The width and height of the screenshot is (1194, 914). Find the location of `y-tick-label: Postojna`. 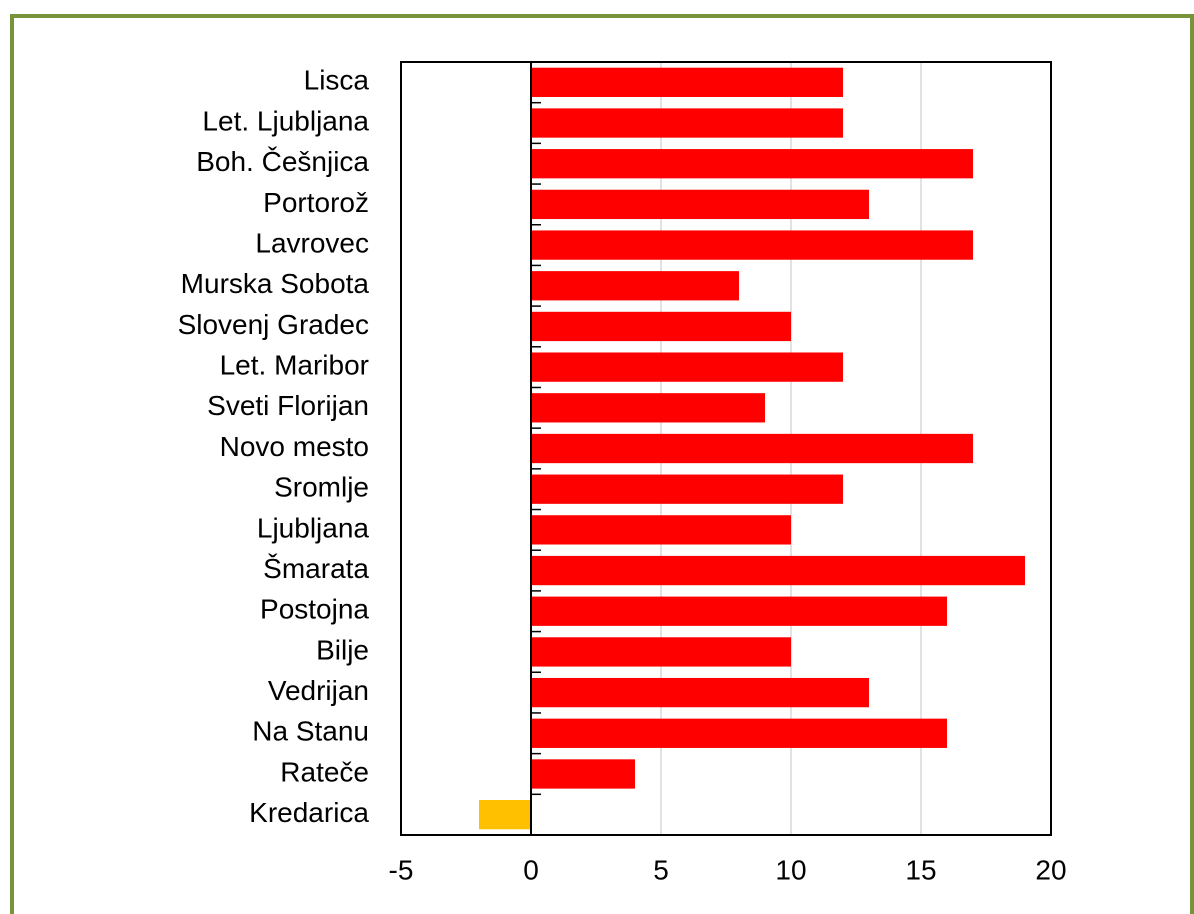

y-tick-label: Postojna is located at coordinates (314, 609).